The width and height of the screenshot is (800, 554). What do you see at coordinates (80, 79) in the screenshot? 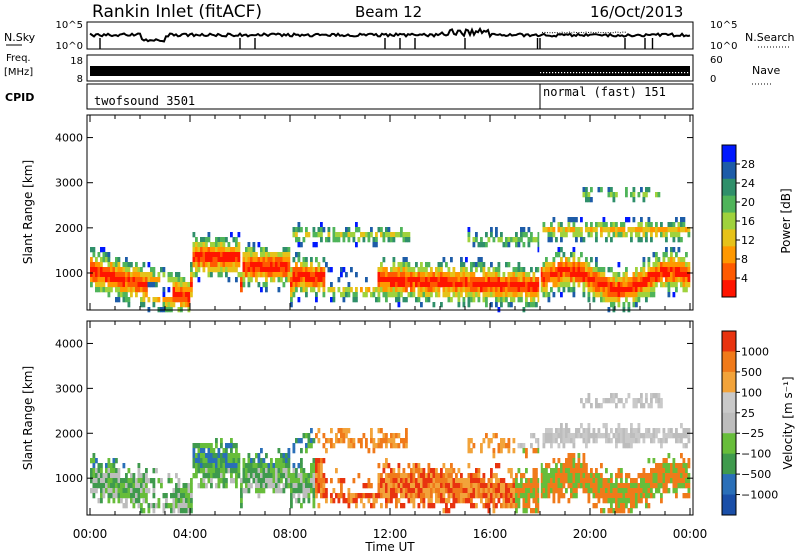
I see `freq-tick-bottom: 8` at bounding box center [80, 79].